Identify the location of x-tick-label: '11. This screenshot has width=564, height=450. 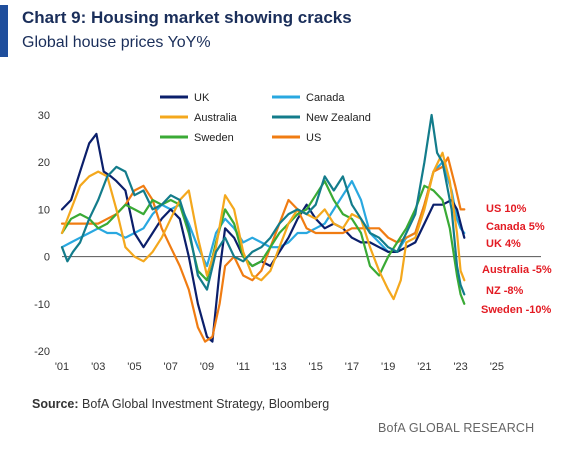
(243, 367).